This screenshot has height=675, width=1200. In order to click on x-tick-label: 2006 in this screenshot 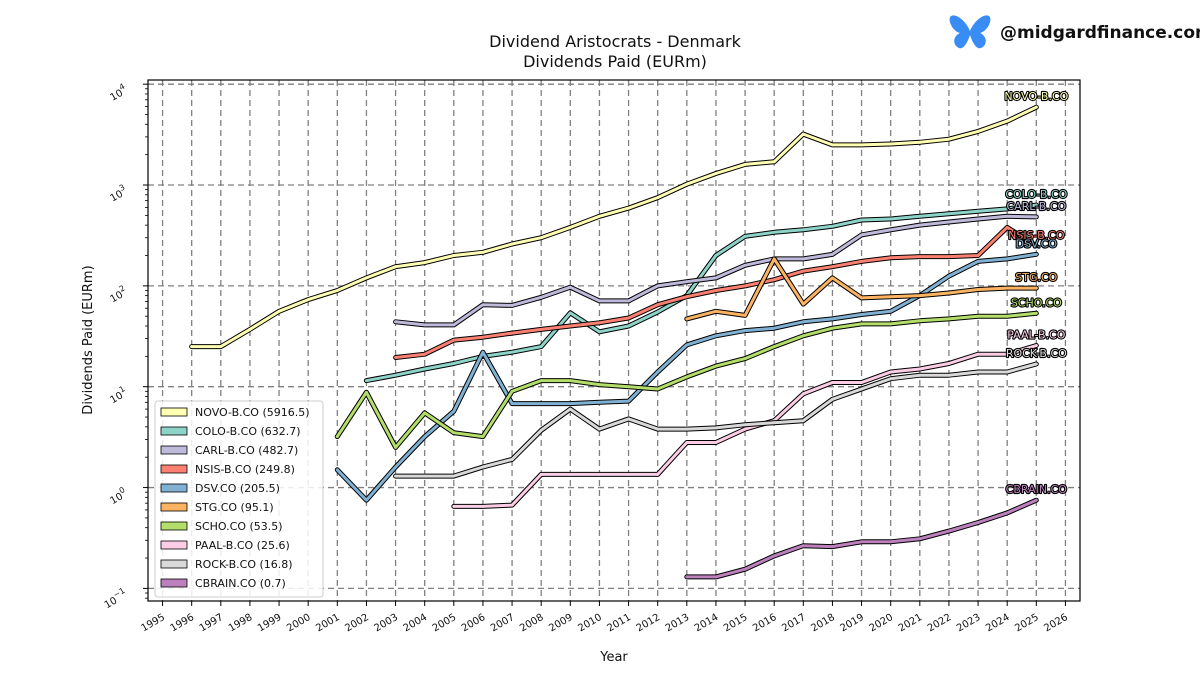, I will do `click(474, 623)`.